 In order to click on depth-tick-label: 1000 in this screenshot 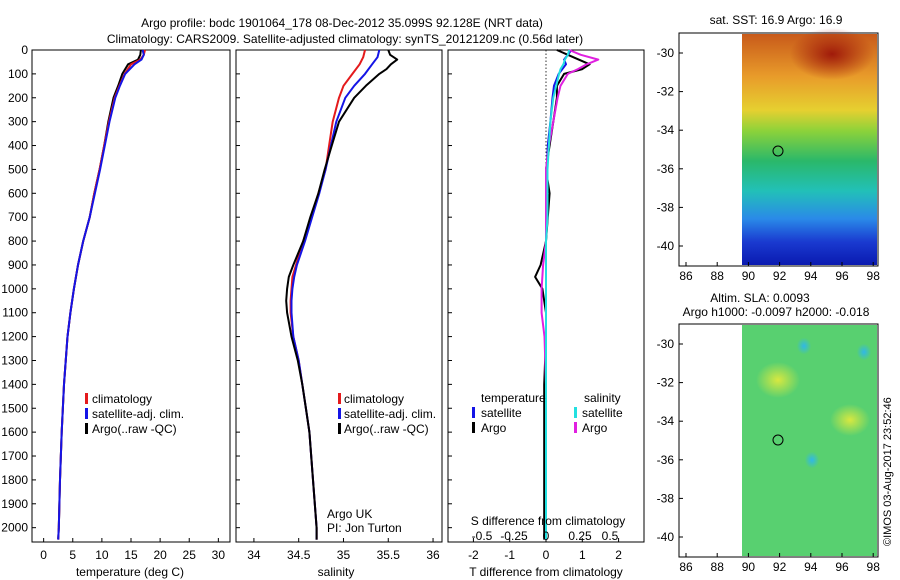, I will do `click(14, 289)`.